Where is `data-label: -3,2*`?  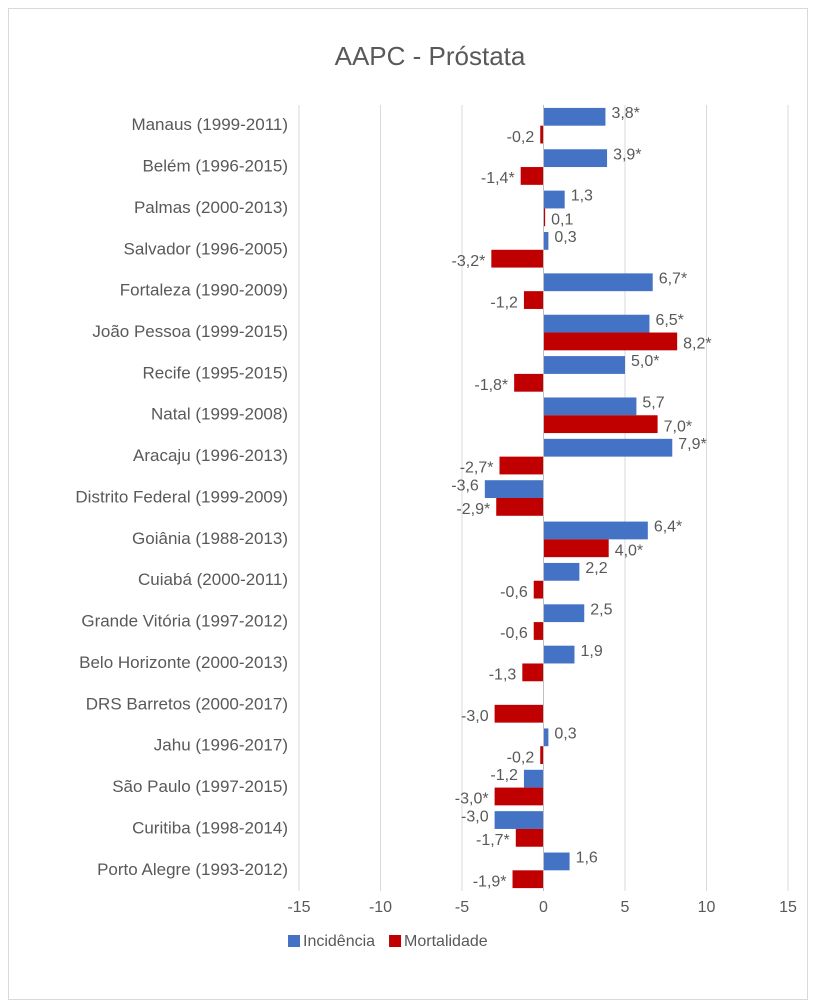 data-label: -3,2* is located at coordinates (469, 261).